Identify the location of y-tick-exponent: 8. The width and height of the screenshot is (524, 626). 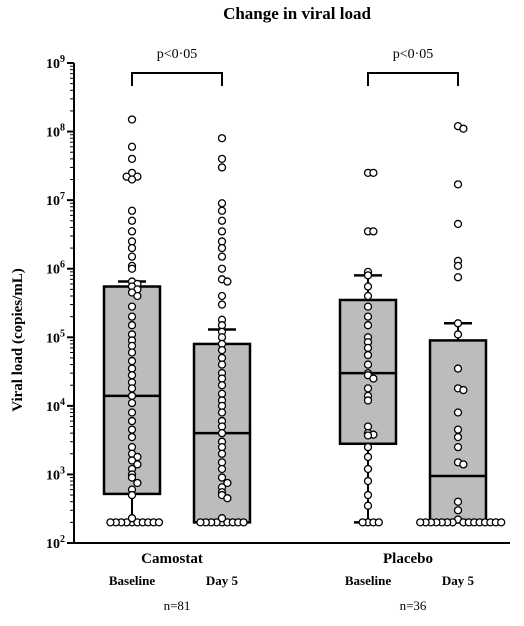
(62, 128).